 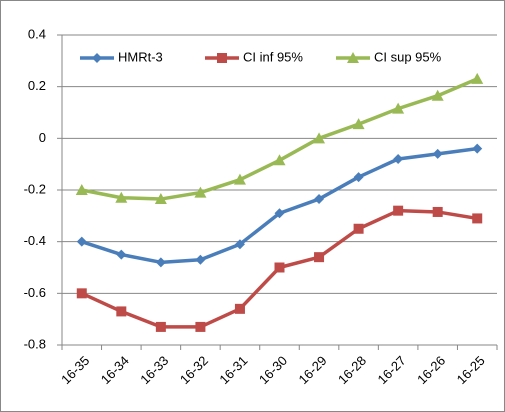 I want to click on legend-label: CI sup 95%, so click(x=408, y=56).